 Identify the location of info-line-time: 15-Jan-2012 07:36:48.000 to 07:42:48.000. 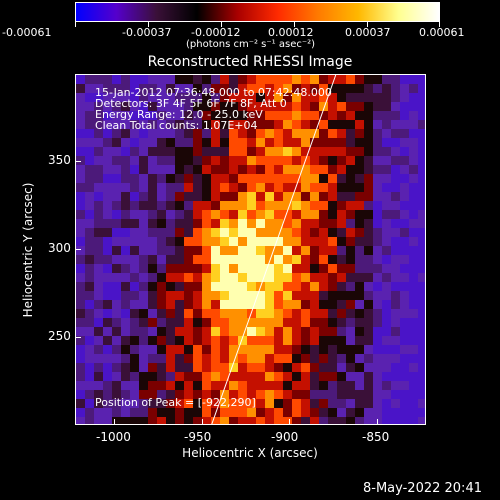
(213, 92).